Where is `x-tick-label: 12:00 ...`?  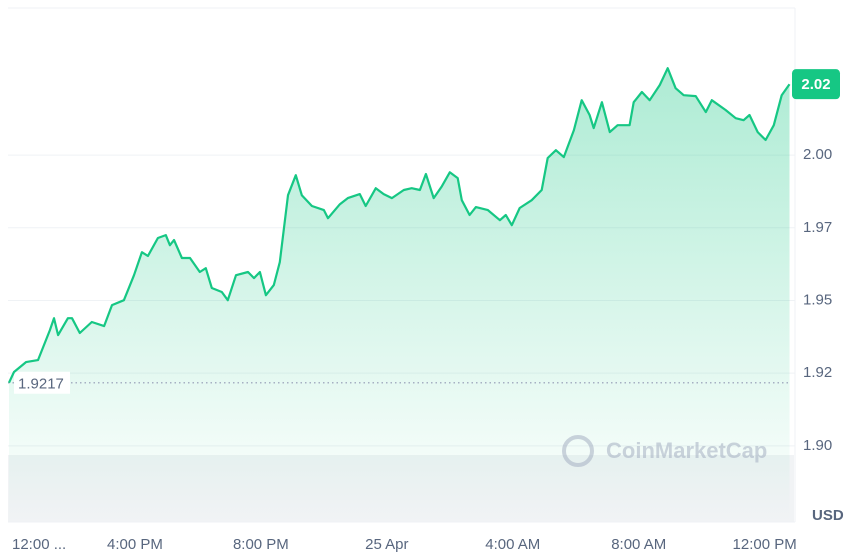 x-tick-label: 12:00 ... is located at coordinates (39, 544).